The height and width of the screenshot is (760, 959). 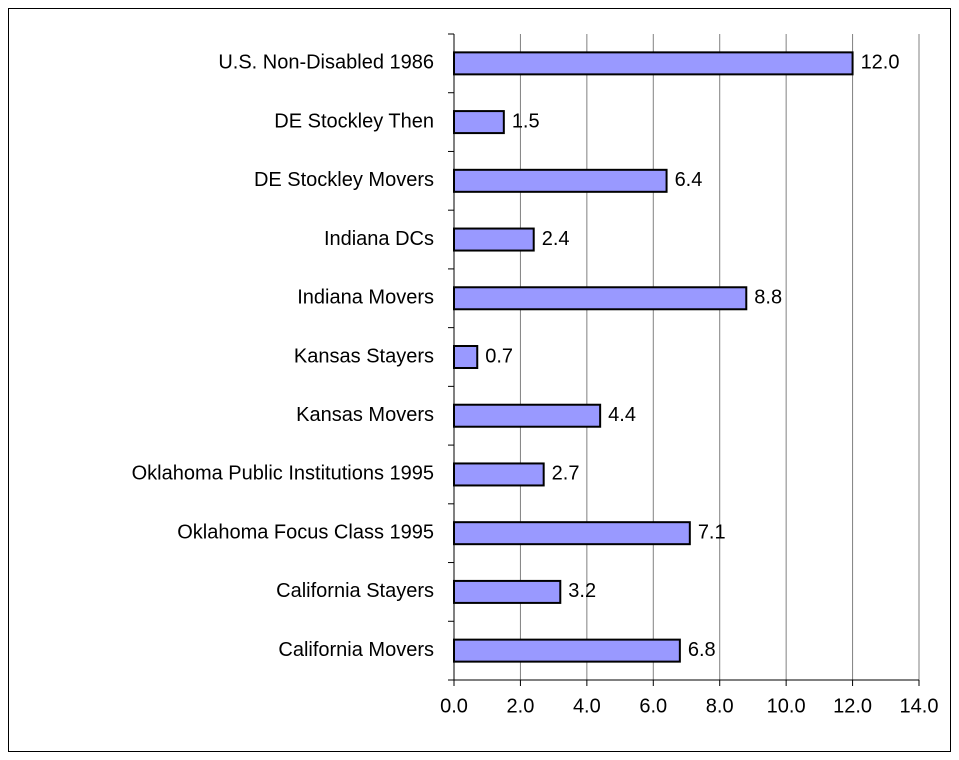 I want to click on data-label: 0.7, so click(x=499, y=356).